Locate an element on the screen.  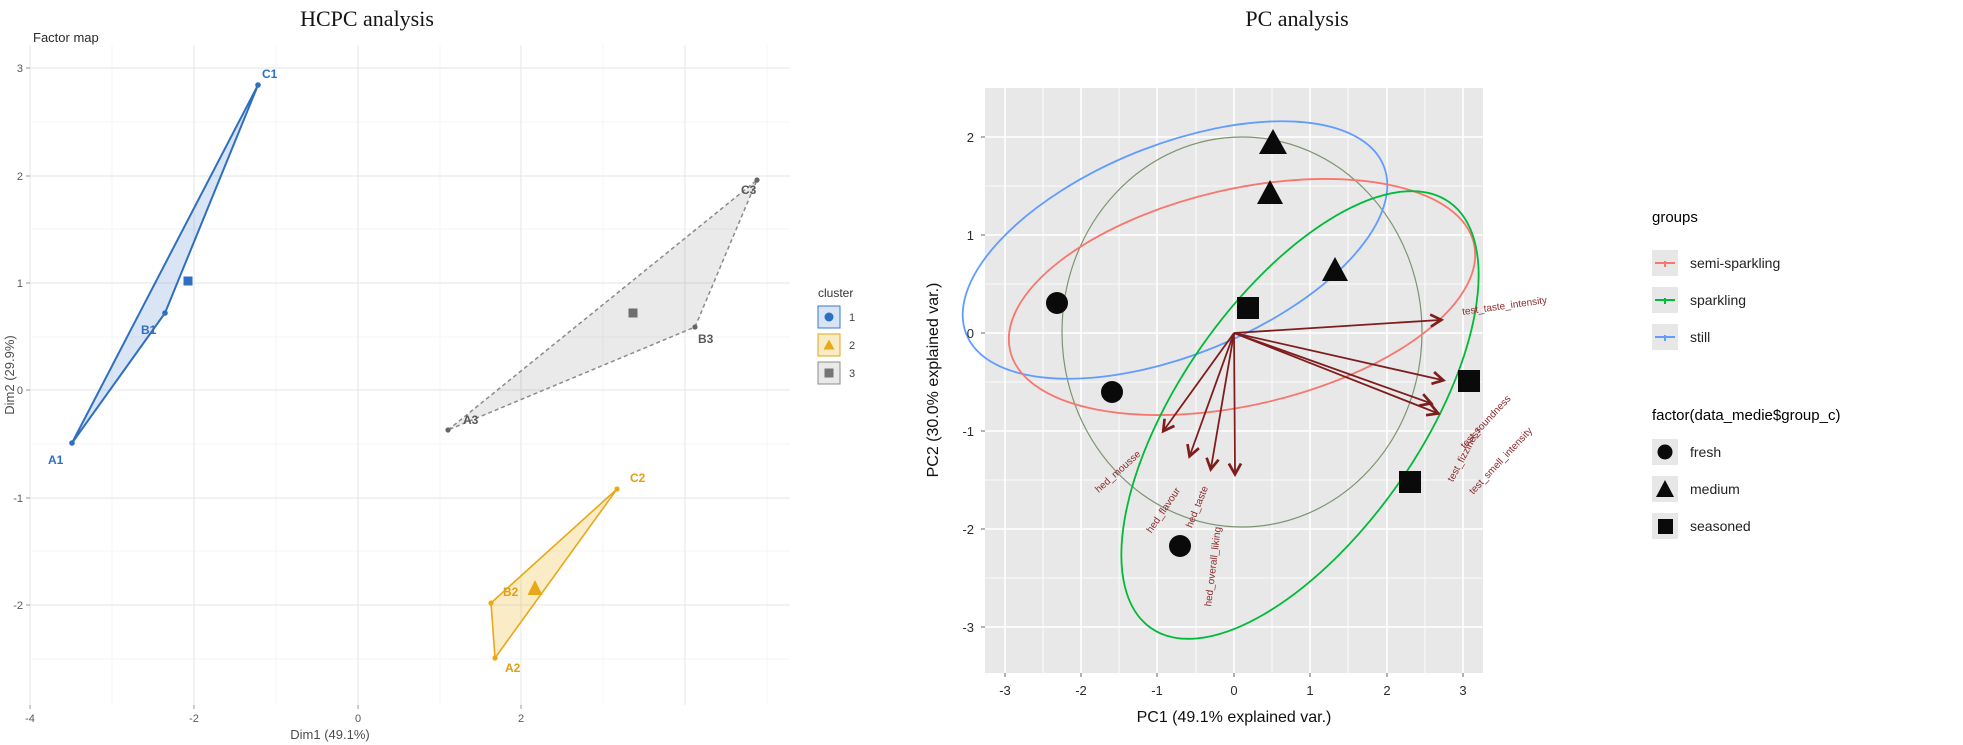
groups-legend-title: groups is located at coordinates (1675, 217).